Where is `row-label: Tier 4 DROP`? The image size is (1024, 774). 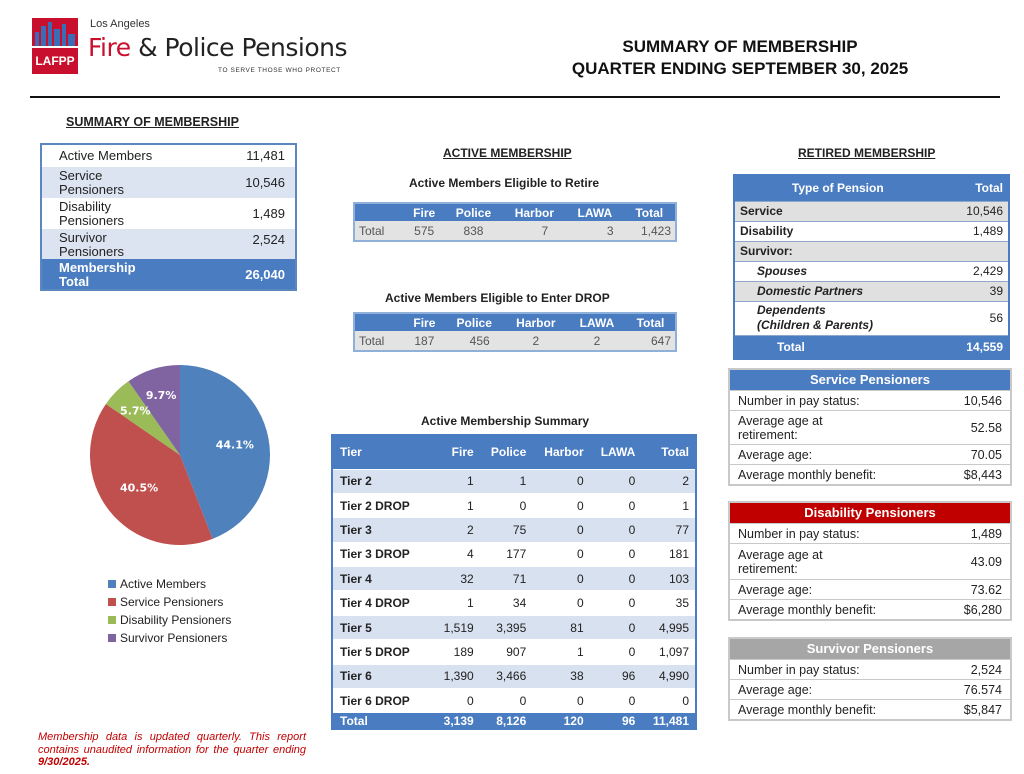
row-label: Tier 4 DROP is located at coordinates (383, 603).